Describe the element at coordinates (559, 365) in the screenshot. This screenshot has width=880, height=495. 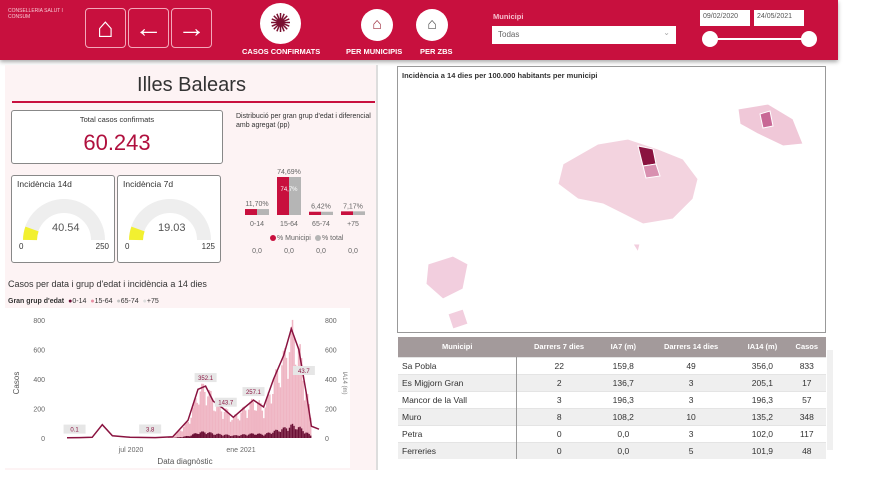
I see `table-cell: 22` at that location.